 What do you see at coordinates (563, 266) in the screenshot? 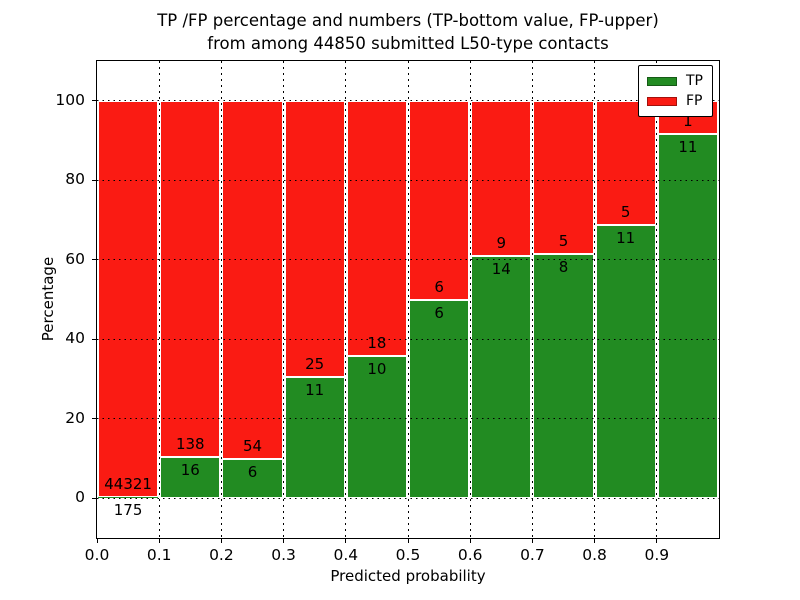
I see `tp-count-label: 8` at bounding box center [563, 266].